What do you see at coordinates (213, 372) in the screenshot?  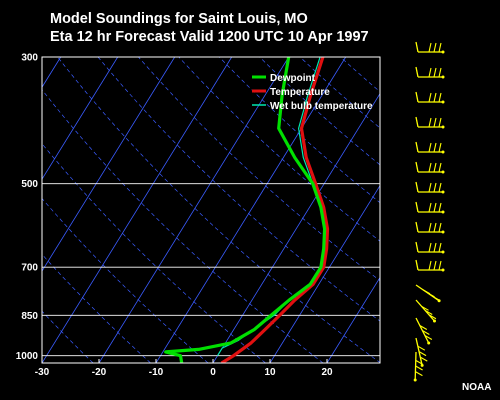 I see `temperature-tick-label: 0` at bounding box center [213, 372].